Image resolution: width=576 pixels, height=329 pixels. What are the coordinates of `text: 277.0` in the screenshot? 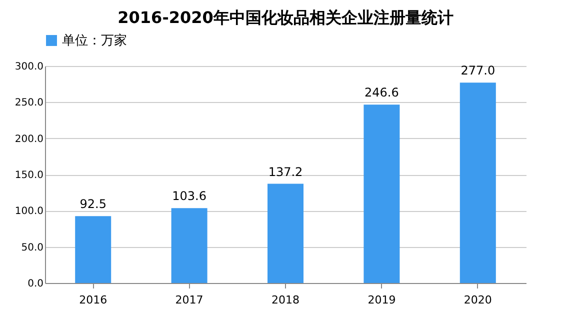 It's located at (478, 71).